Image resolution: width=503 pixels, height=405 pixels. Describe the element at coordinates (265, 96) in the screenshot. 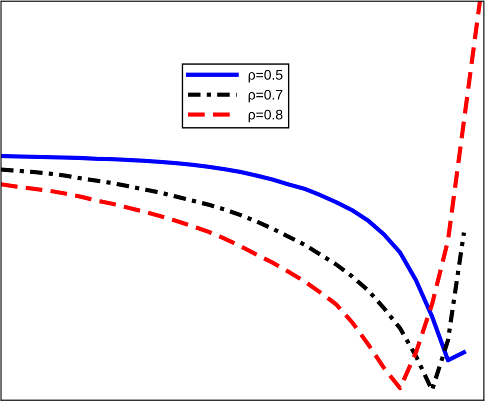

I see `legend-label: ρ=0.7` at that location.